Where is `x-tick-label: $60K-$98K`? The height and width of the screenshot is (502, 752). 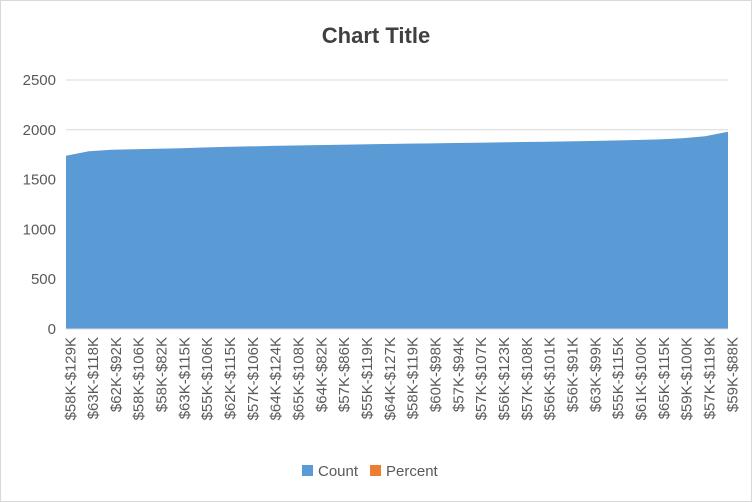 x-tick-label: $60K-$98K is located at coordinates (435, 374).